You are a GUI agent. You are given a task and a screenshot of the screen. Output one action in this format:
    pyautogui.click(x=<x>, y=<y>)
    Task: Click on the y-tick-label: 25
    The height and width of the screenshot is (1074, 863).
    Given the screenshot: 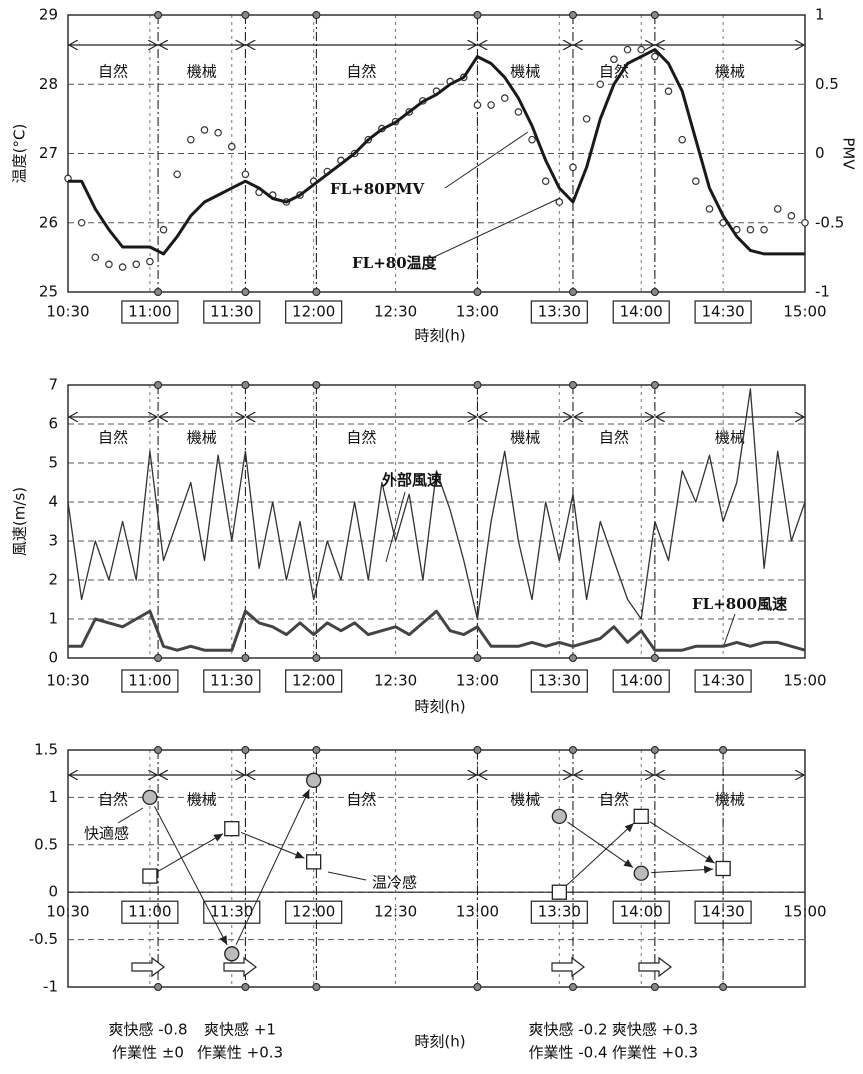 What is the action you would take?
    pyautogui.click(x=48, y=292)
    